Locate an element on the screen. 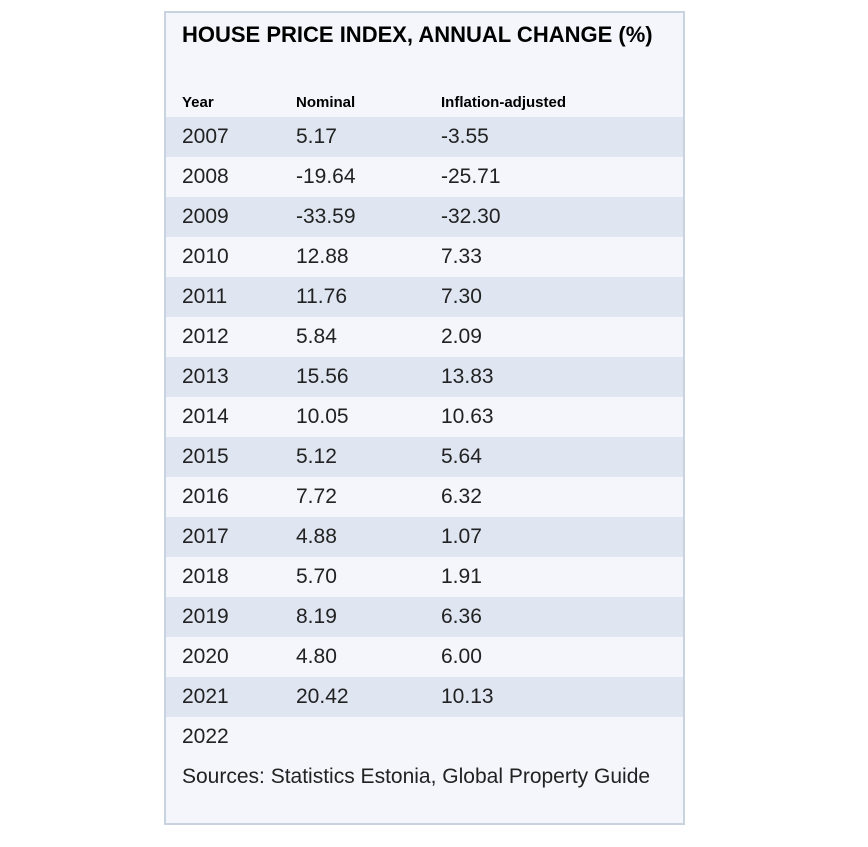  table-row: 2007 5.17 -3.55 is located at coordinates (424, 137).